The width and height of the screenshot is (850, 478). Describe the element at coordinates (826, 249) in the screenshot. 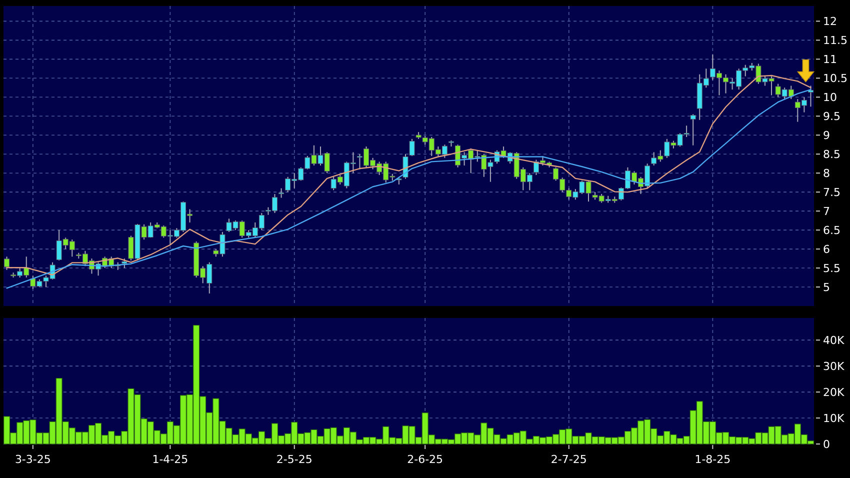

I see `y-tick-label: 6` at that location.